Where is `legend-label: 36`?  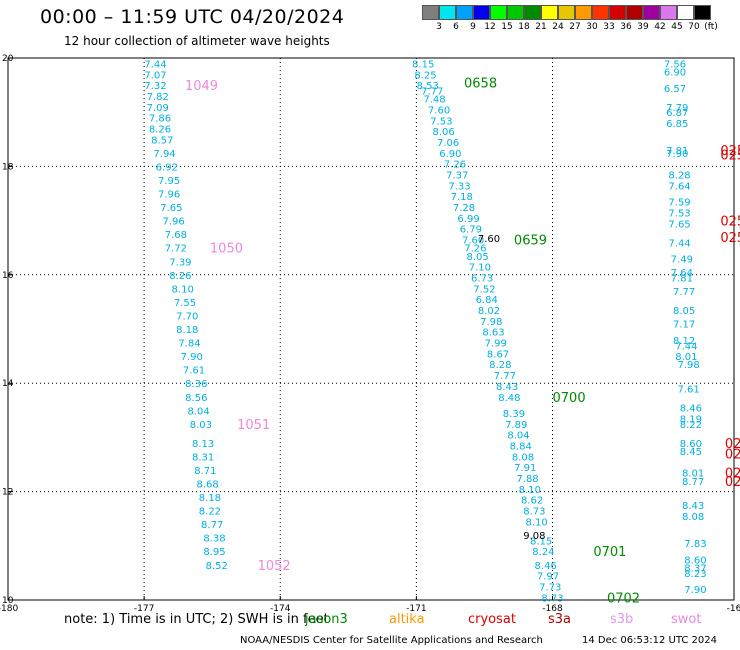
legend-label: 36 is located at coordinates (626, 27).